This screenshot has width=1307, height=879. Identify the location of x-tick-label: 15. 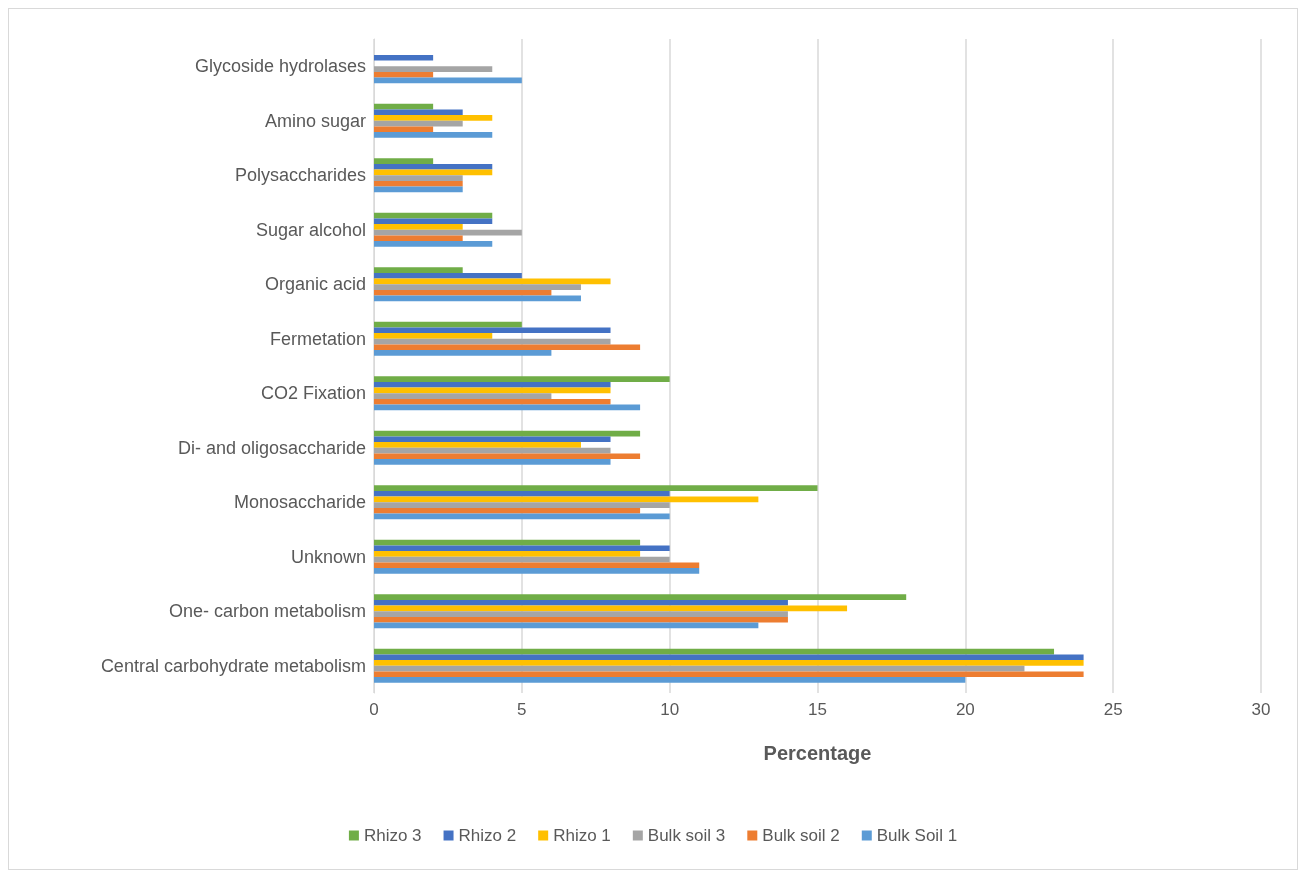
(817, 709).